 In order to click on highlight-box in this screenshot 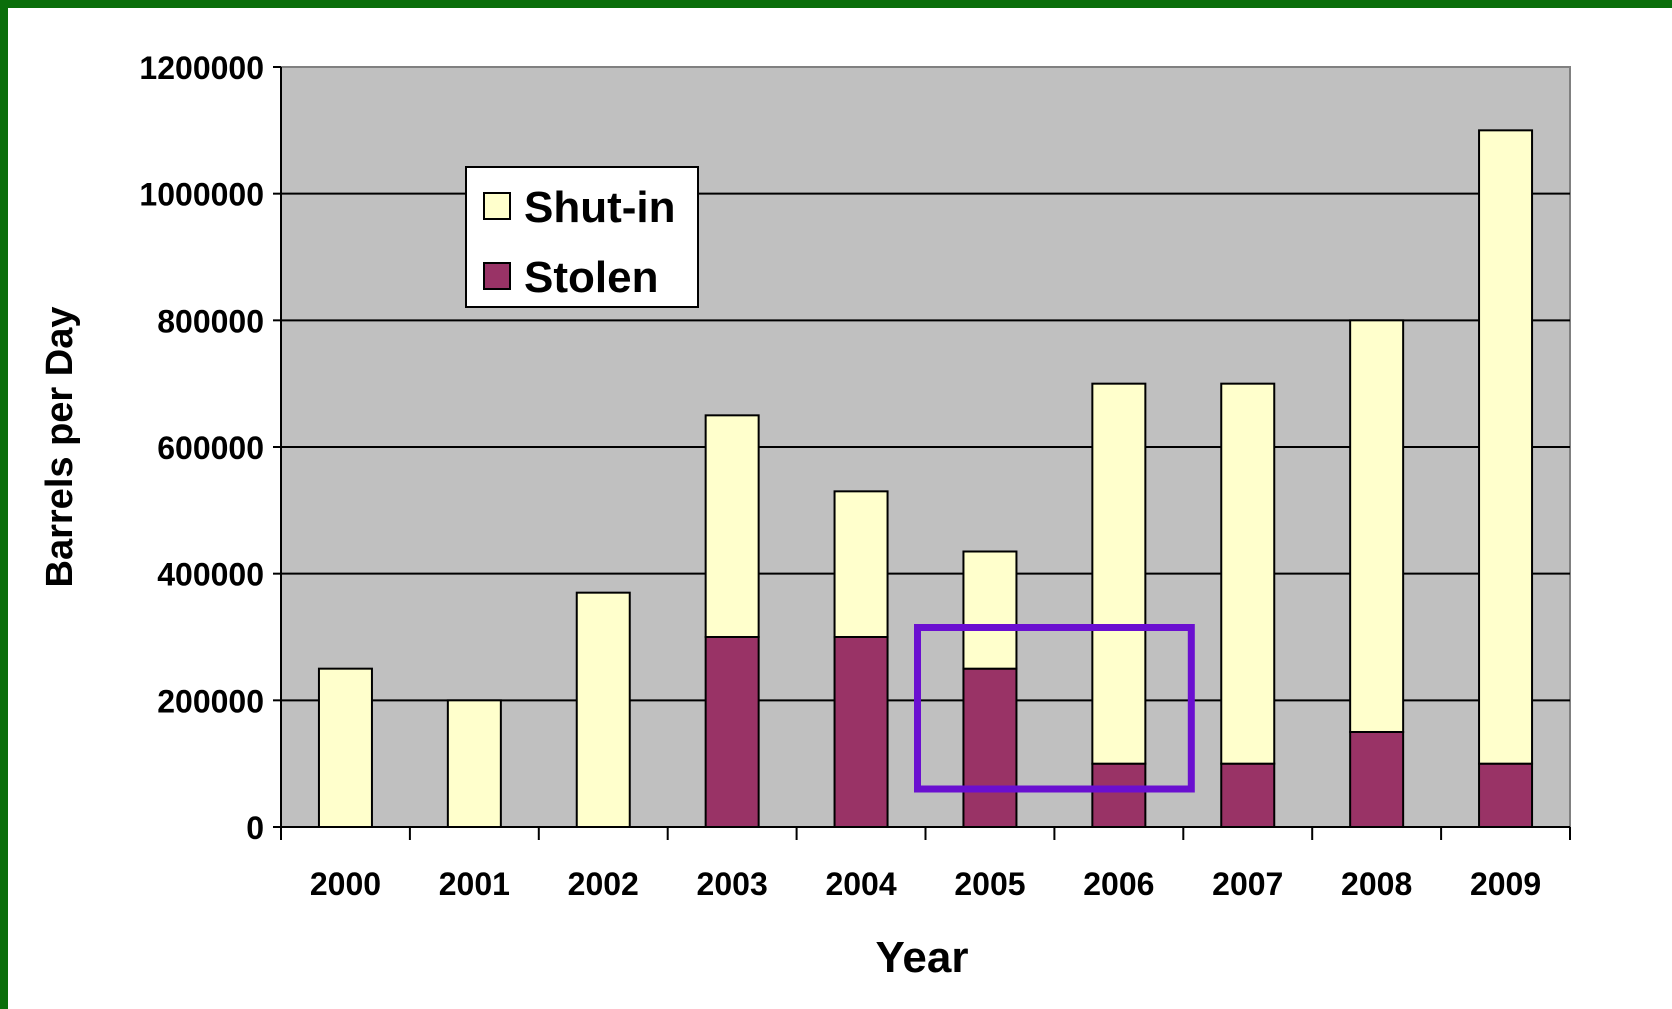, I will do `click(1054, 708)`.